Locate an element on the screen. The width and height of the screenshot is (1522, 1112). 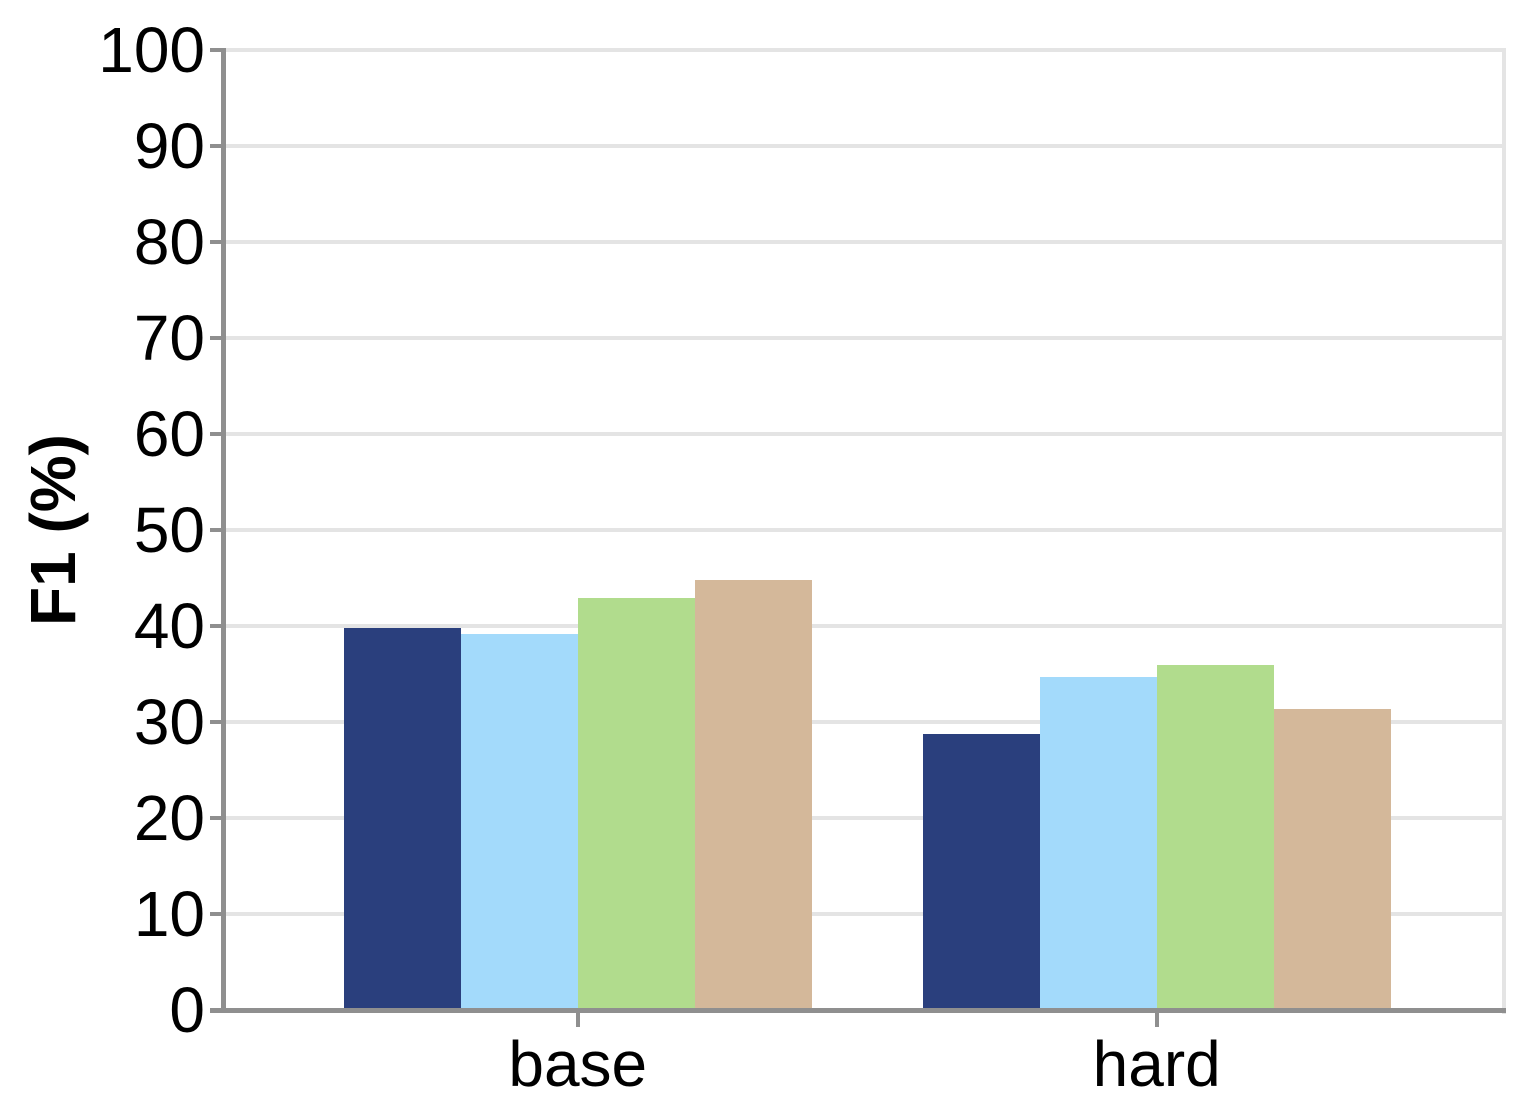
y-tick-label: 100 is located at coordinates (151, 50).